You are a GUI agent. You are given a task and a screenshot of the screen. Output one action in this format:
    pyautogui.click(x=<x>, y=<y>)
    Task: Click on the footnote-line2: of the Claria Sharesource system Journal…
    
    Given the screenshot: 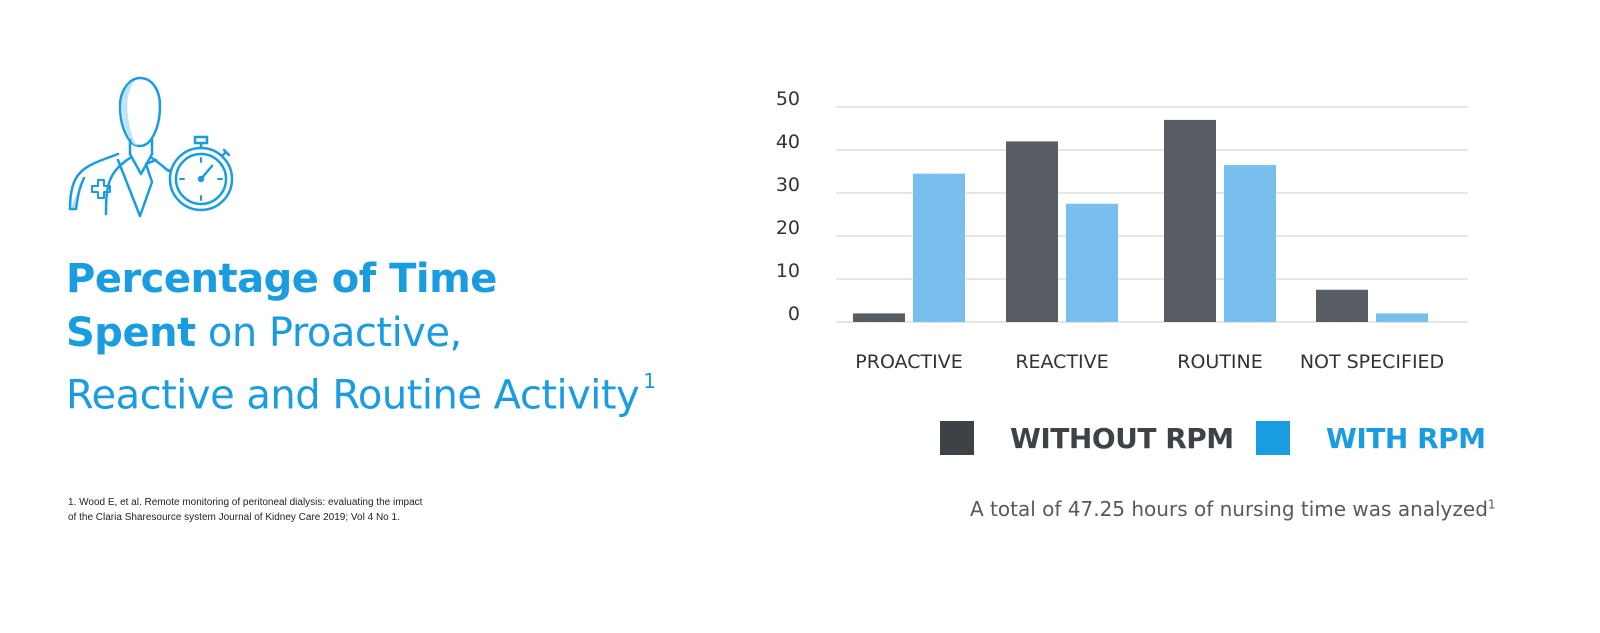 What is the action you would take?
    pyautogui.click(x=234, y=517)
    